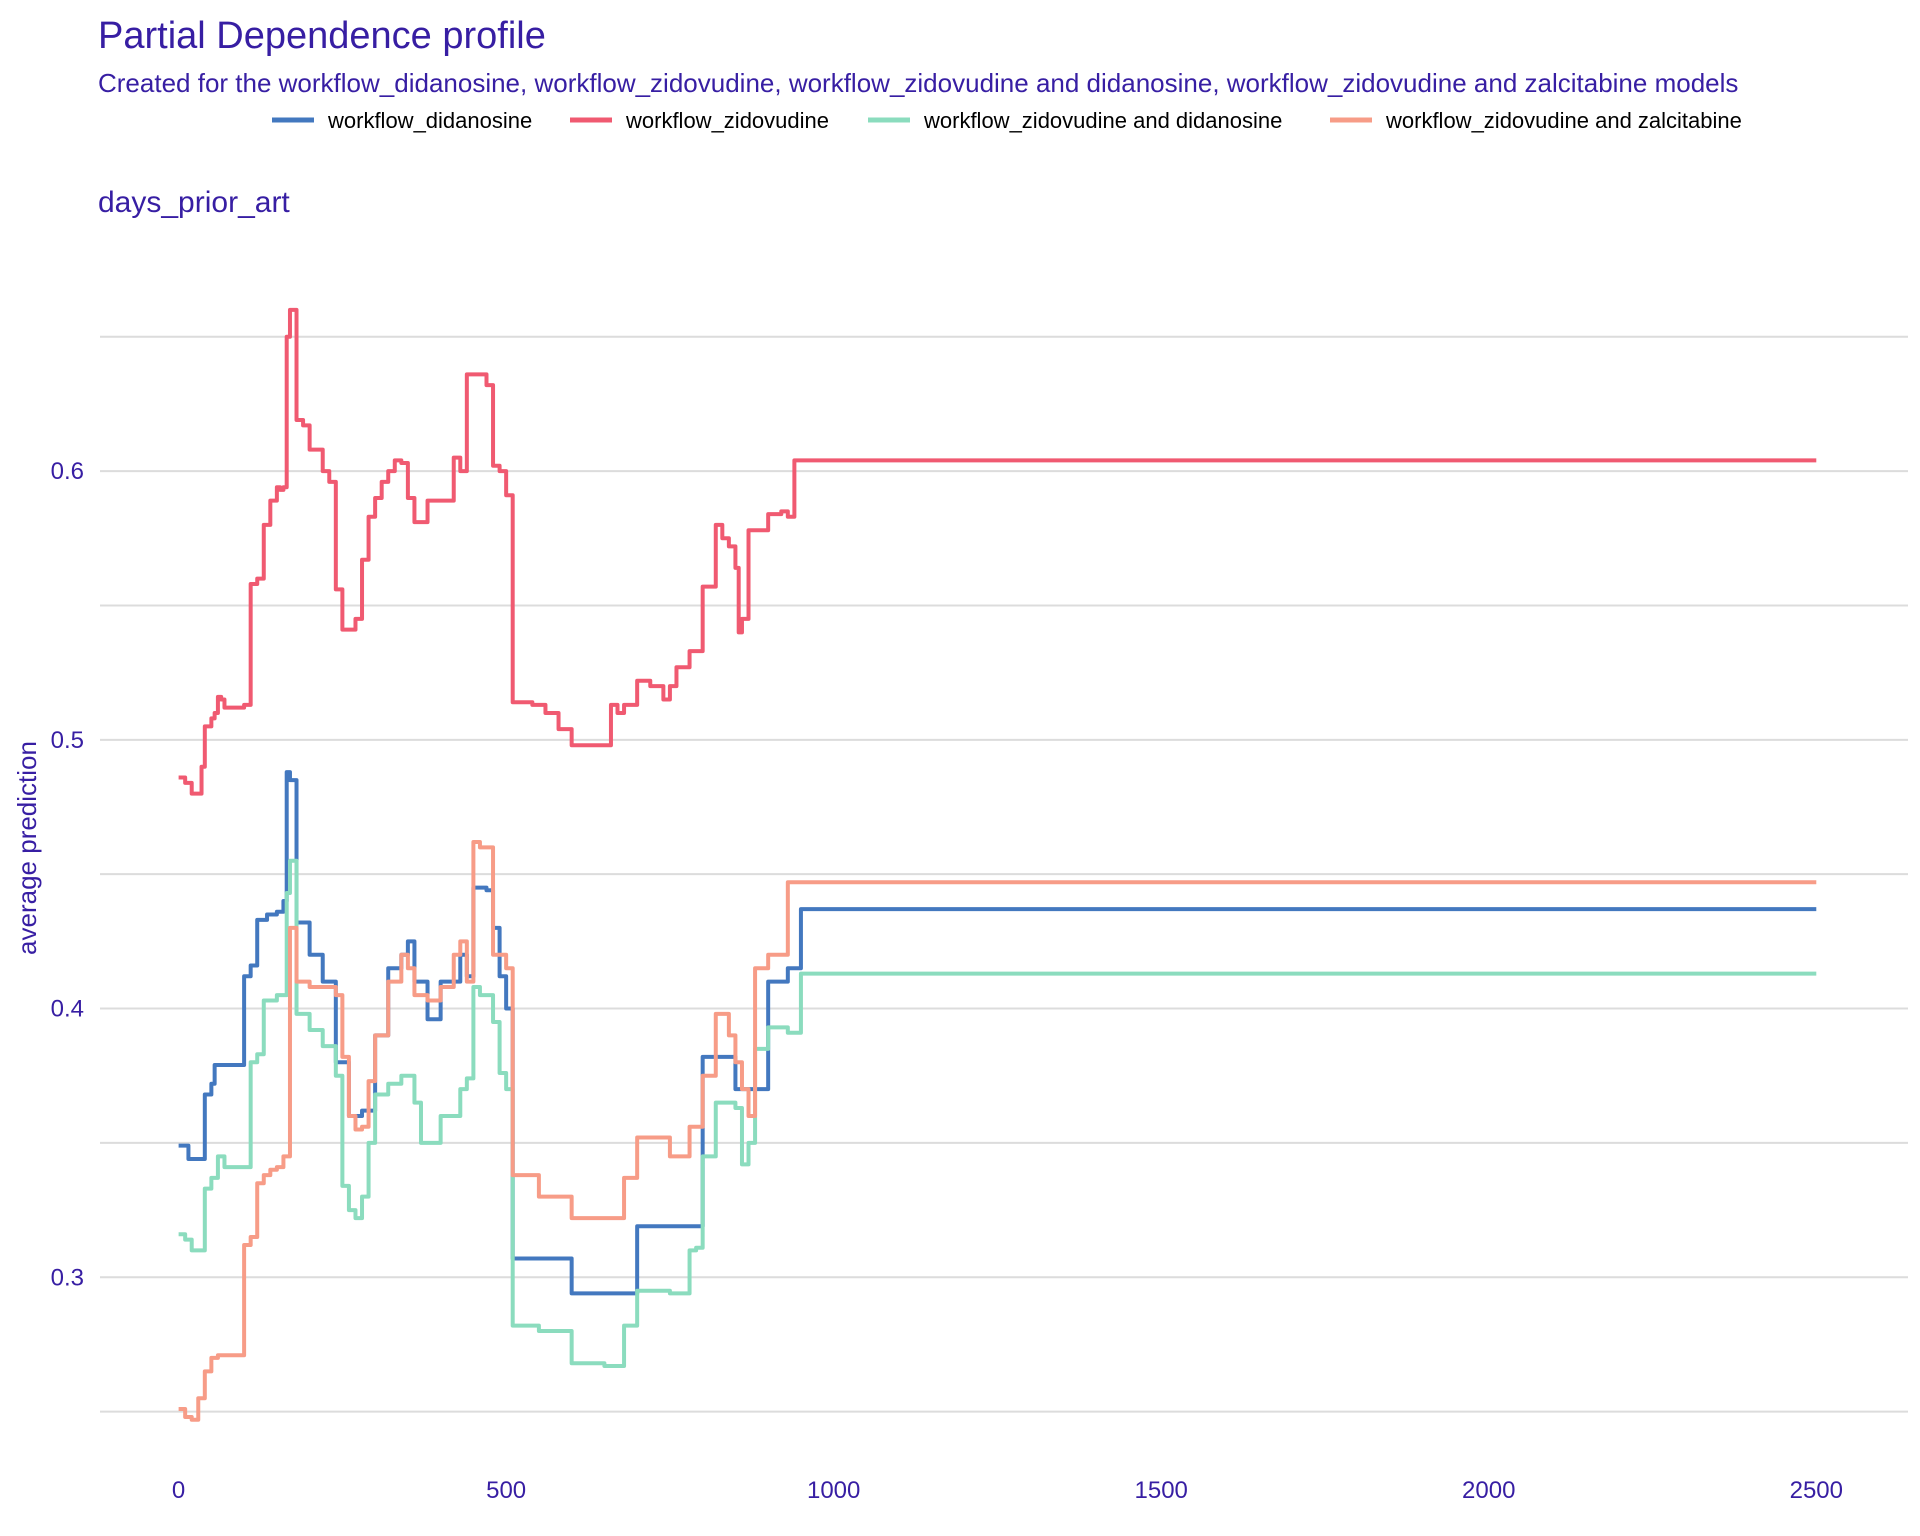 Image resolution: width=1920 pixels, height=1536 pixels. What do you see at coordinates (1007, 1490) in the screenshot?
I see `x-axis-ticks: 0 500 1000 1500 2000 2500` at bounding box center [1007, 1490].